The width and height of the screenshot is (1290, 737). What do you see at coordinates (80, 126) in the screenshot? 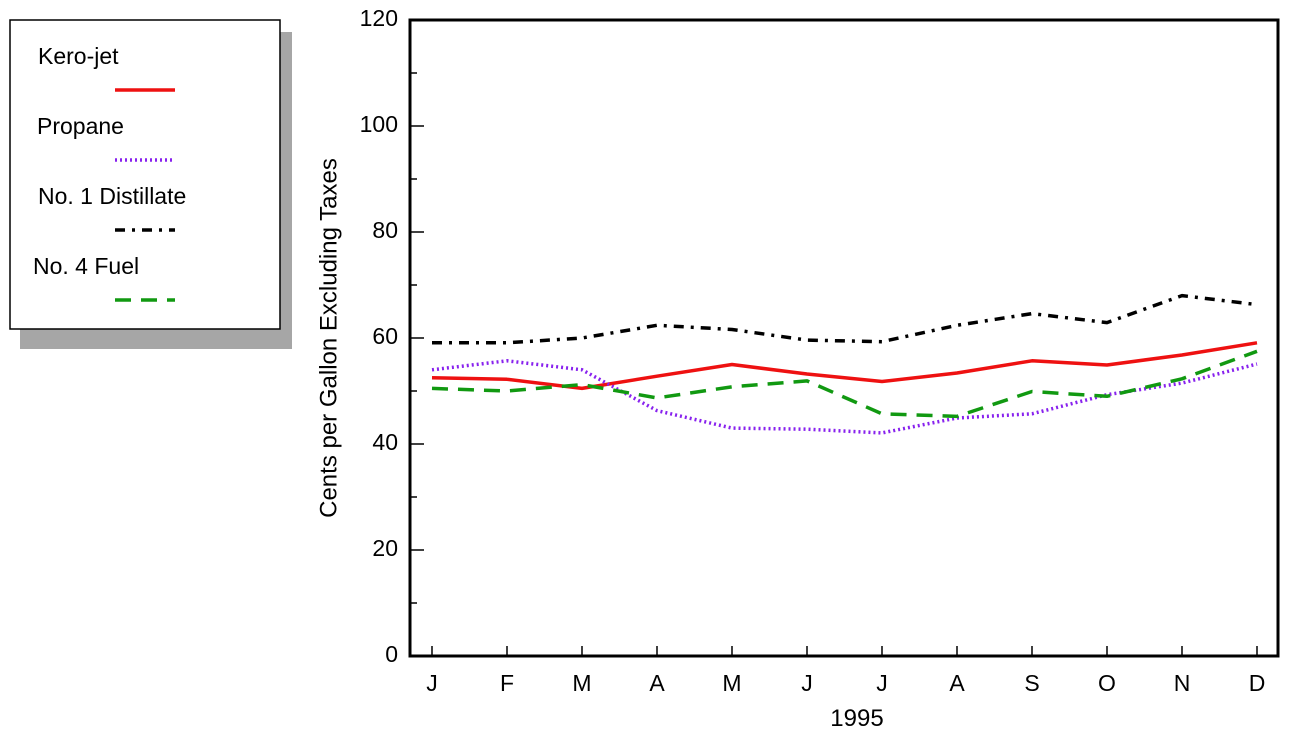
I see `legend-label: Propane` at bounding box center [80, 126].